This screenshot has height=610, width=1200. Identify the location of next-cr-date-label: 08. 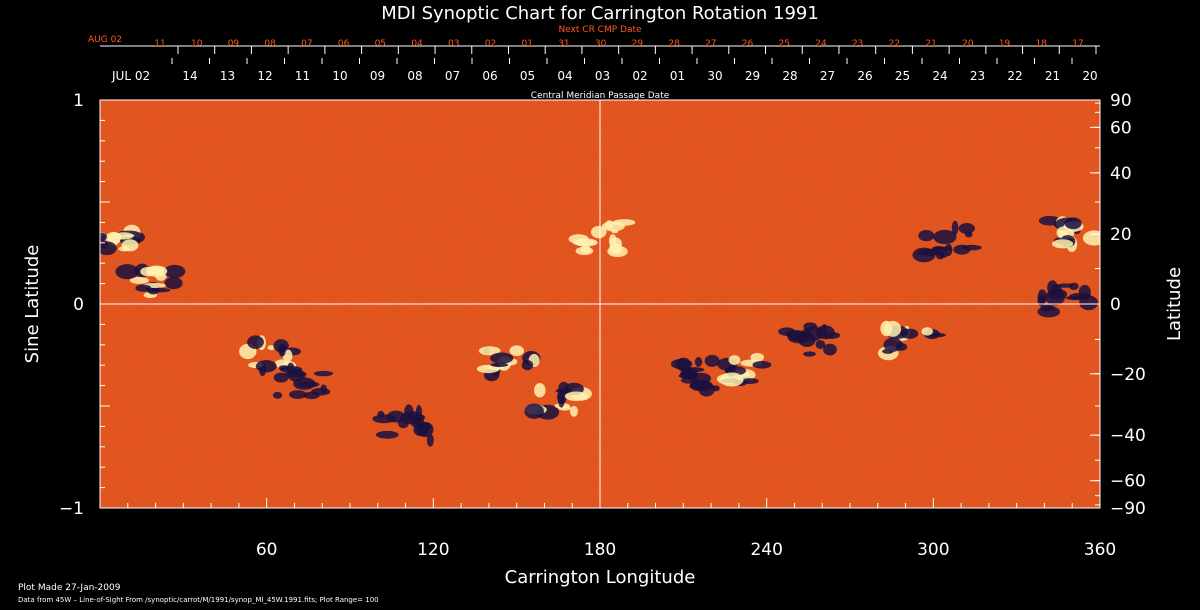
(270, 44).